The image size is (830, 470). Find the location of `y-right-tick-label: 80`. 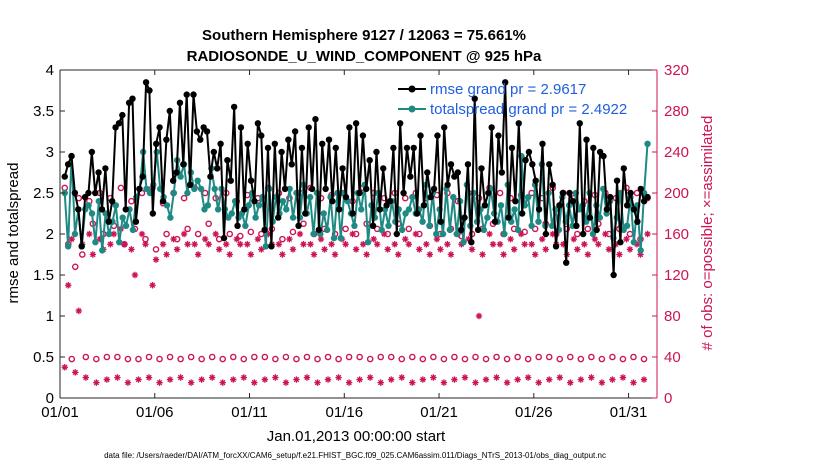

y-right-tick-label: 80 is located at coordinates (672, 316).